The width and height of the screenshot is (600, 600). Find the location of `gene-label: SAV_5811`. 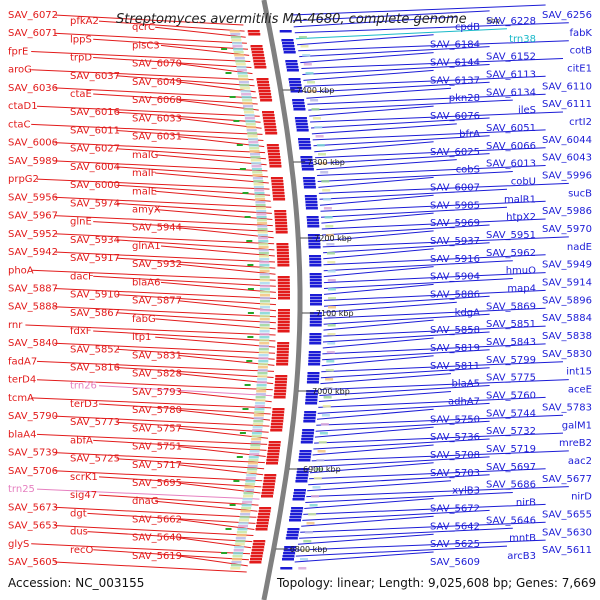

gene-label: SAV_5811 is located at coordinates (455, 366).